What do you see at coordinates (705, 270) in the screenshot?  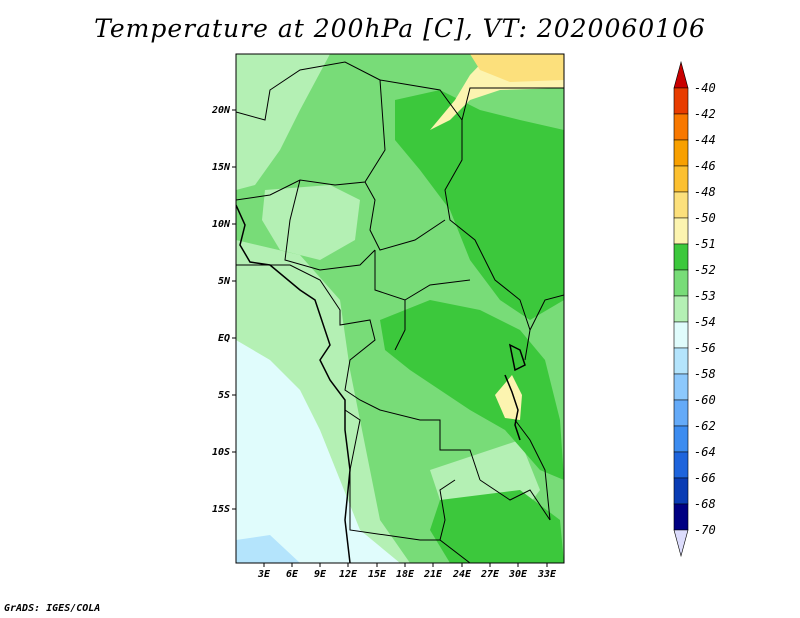 I see `colorbar-label: -52` at bounding box center [705, 270].